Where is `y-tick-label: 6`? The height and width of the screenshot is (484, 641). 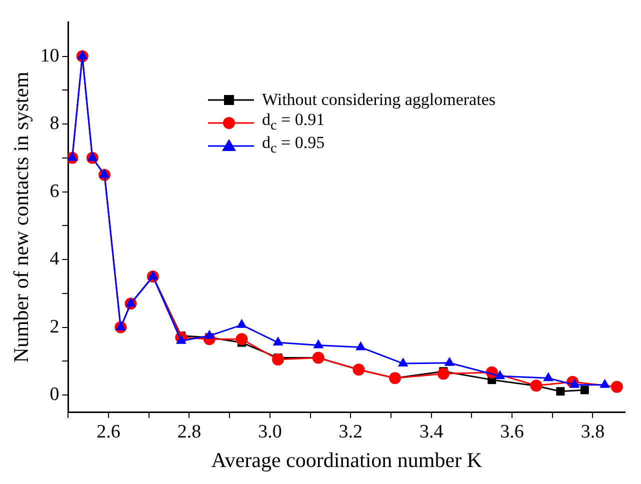 y-tick-label: 6 is located at coordinates (55, 191).